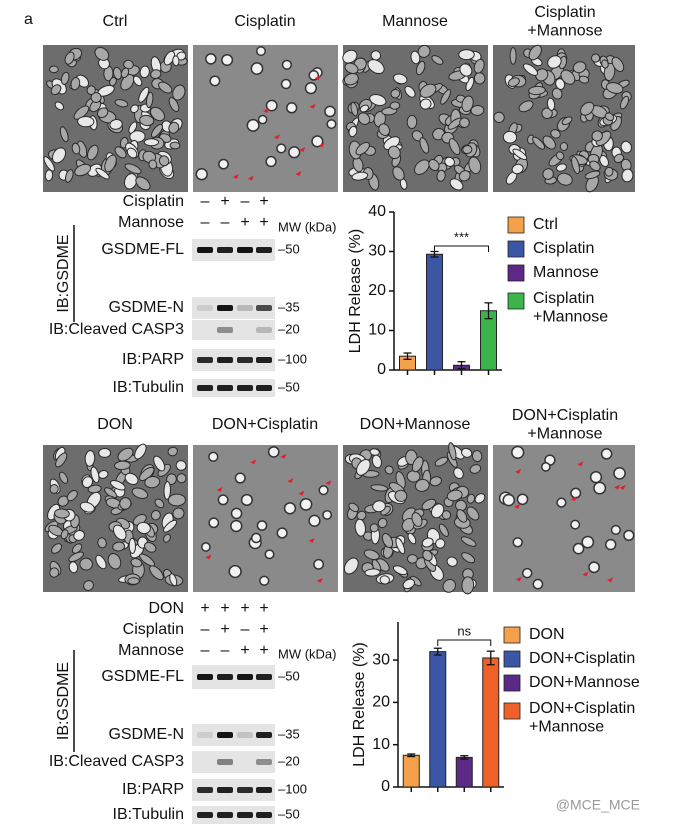 The width and height of the screenshot is (681, 837). What do you see at coordinates (28, 19) in the screenshot?
I see `panel-label: a` at bounding box center [28, 19].